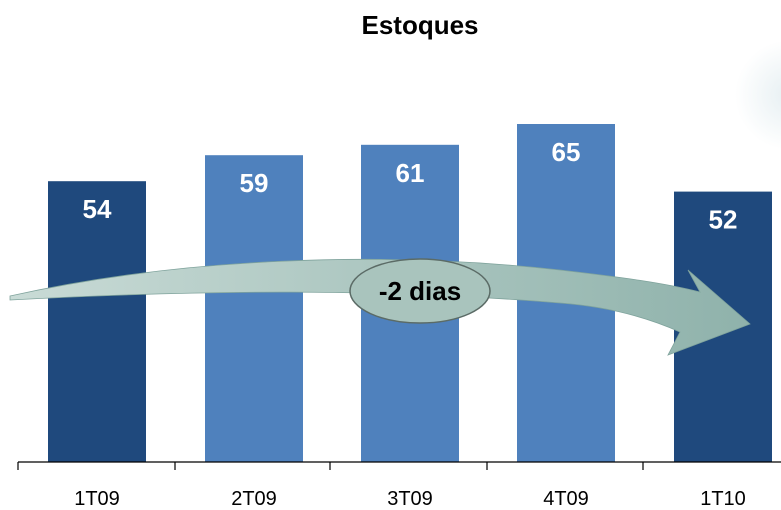 The width and height of the screenshot is (781, 510). Describe the element at coordinates (97, 499) in the screenshot. I see `category-label-1T09: 1T09` at that location.